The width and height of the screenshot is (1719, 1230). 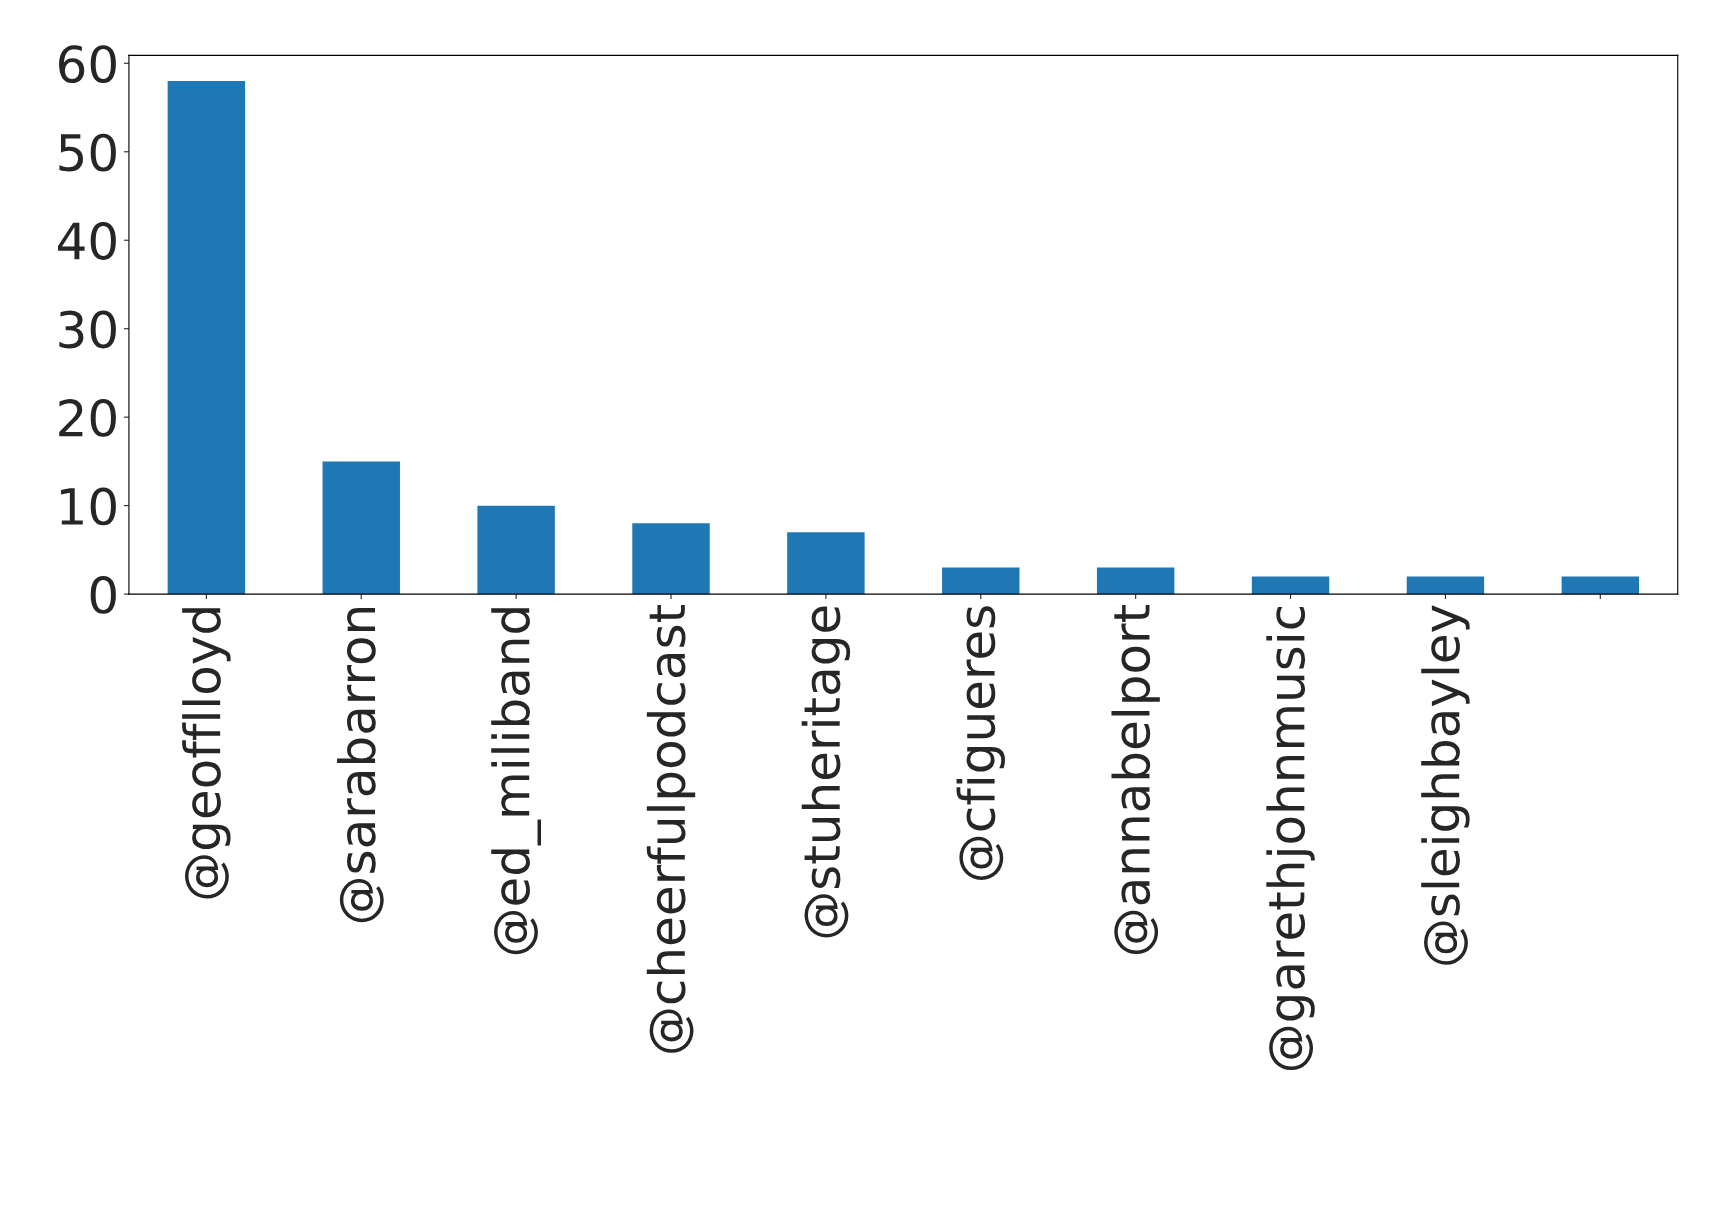 I want to click on y-tick-label: 0, so click(x=103, y=594).